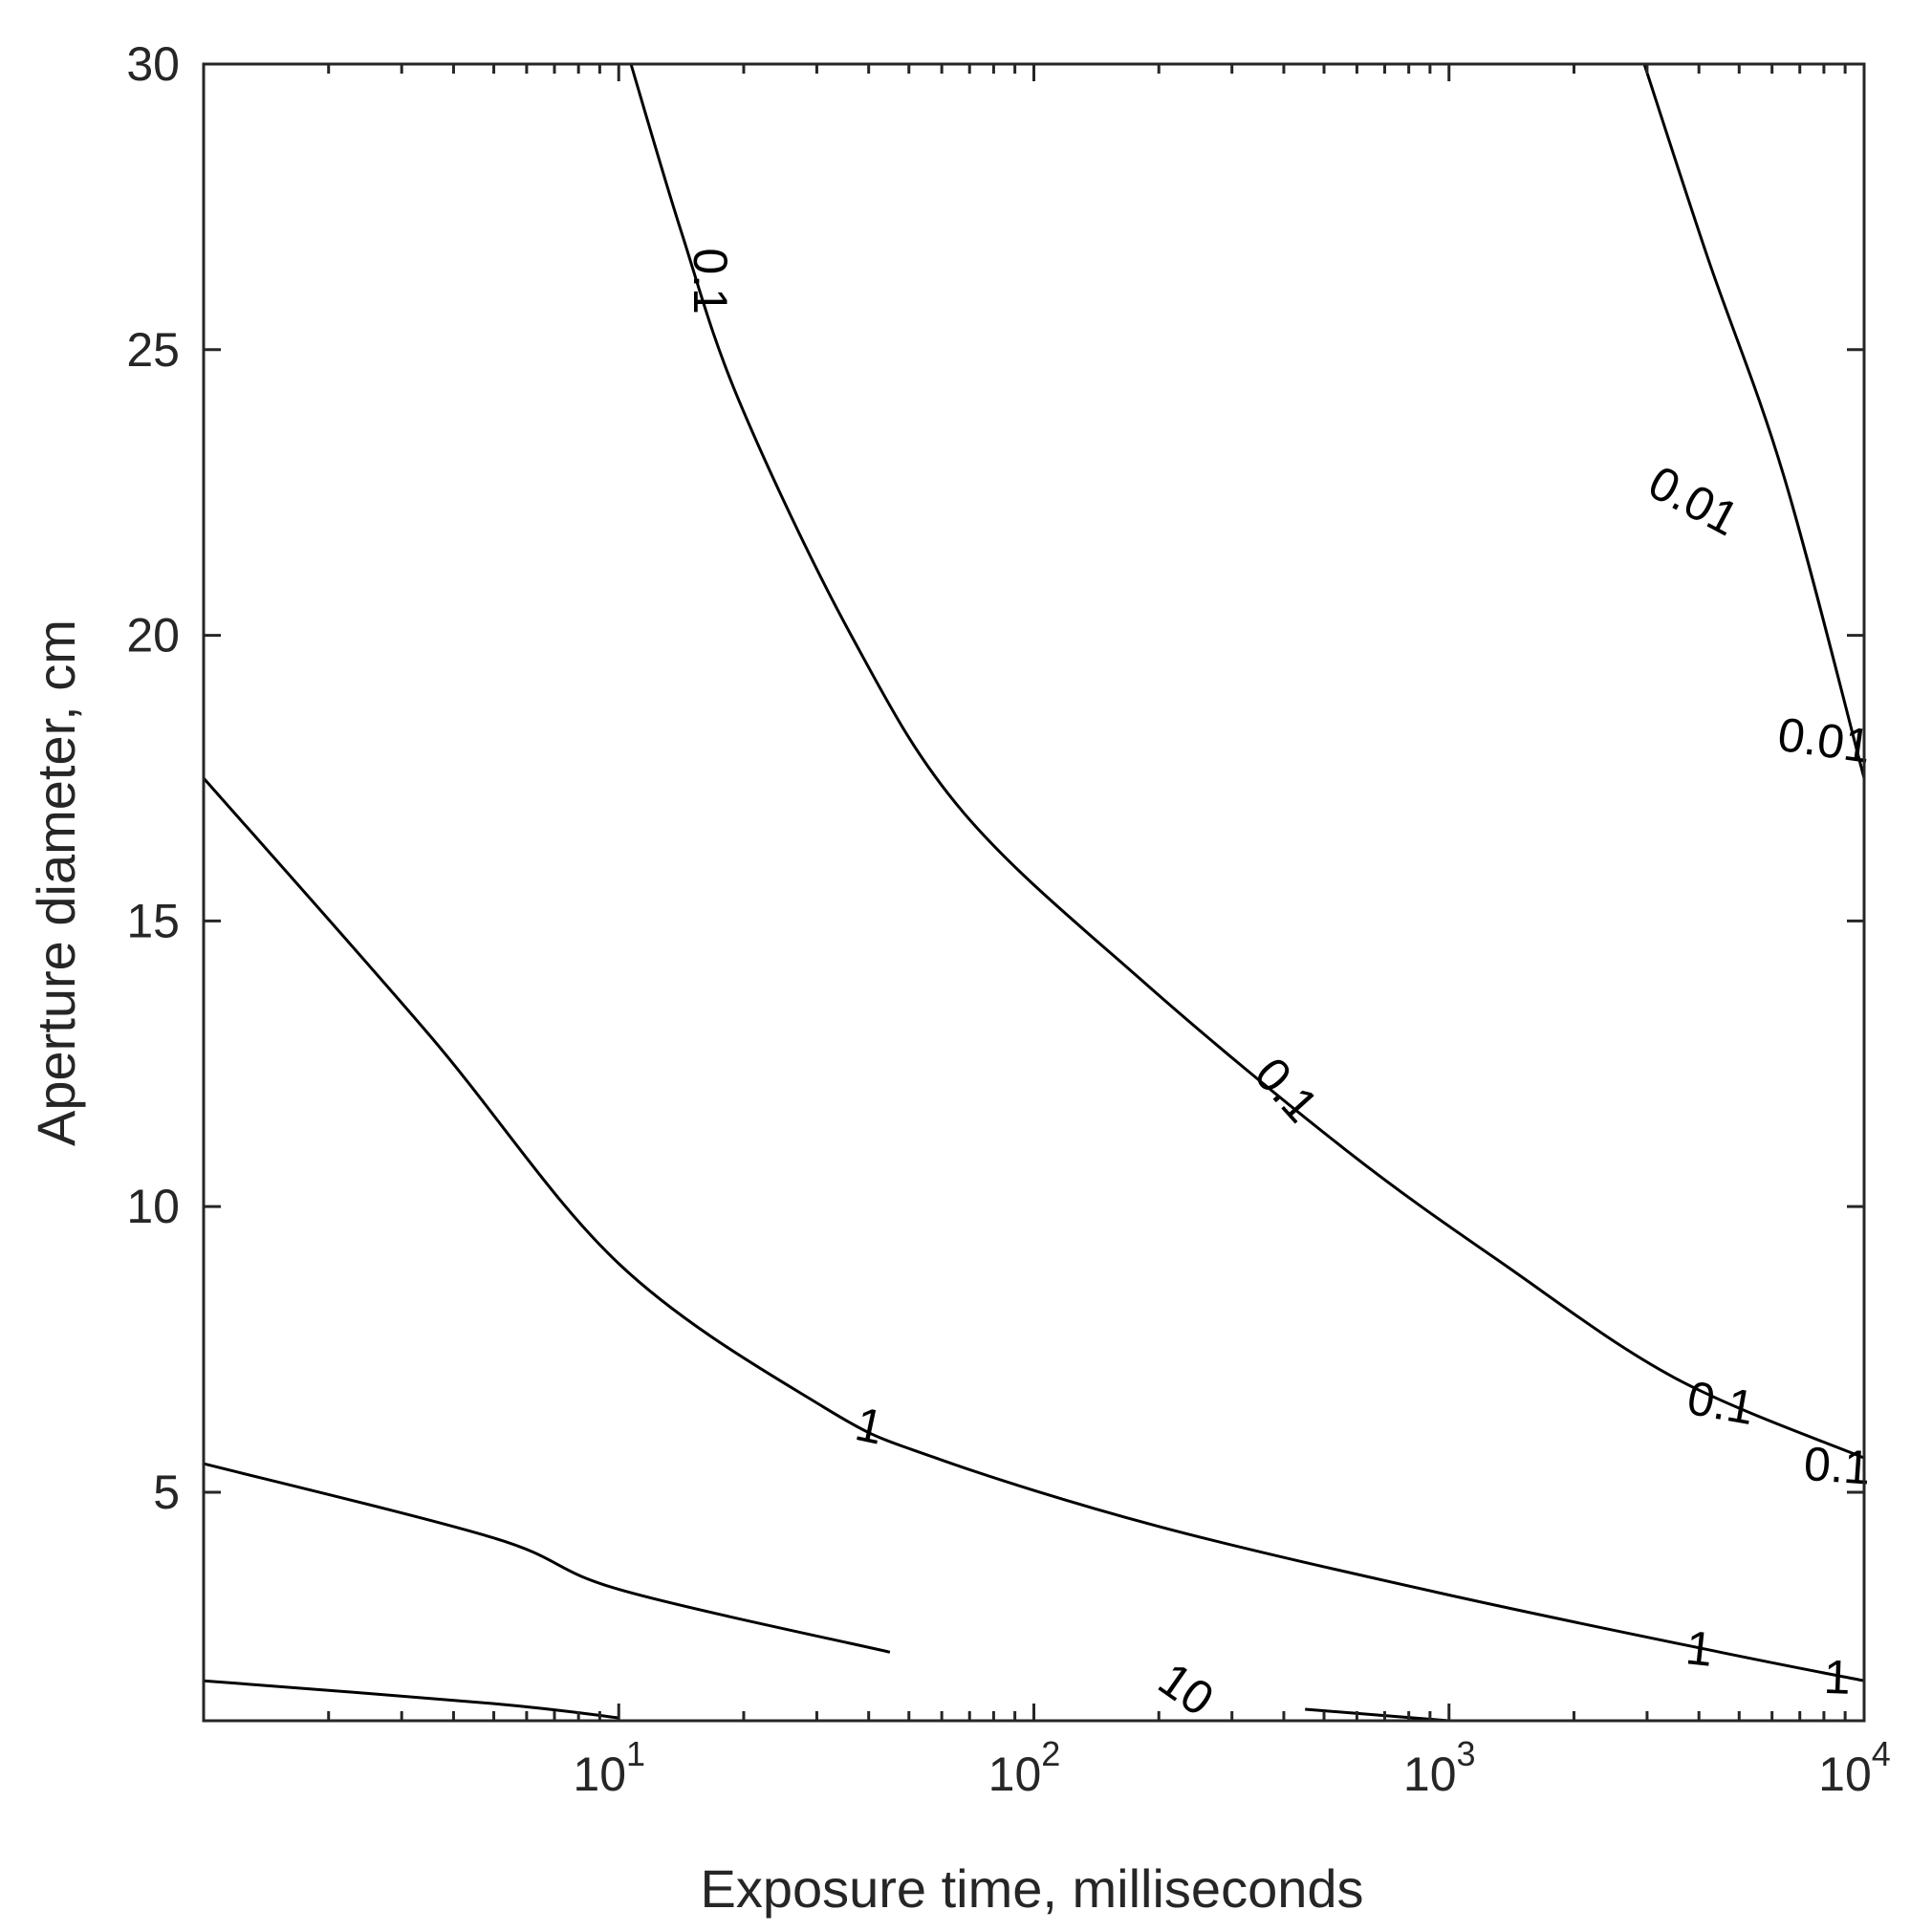 The image size is (1932, 1932). What do you see at coordinates (153, 778) in the screenshot?
I see `y-tick-labels: 5 10 15 20 25 30` at bounding box center [153, 778].